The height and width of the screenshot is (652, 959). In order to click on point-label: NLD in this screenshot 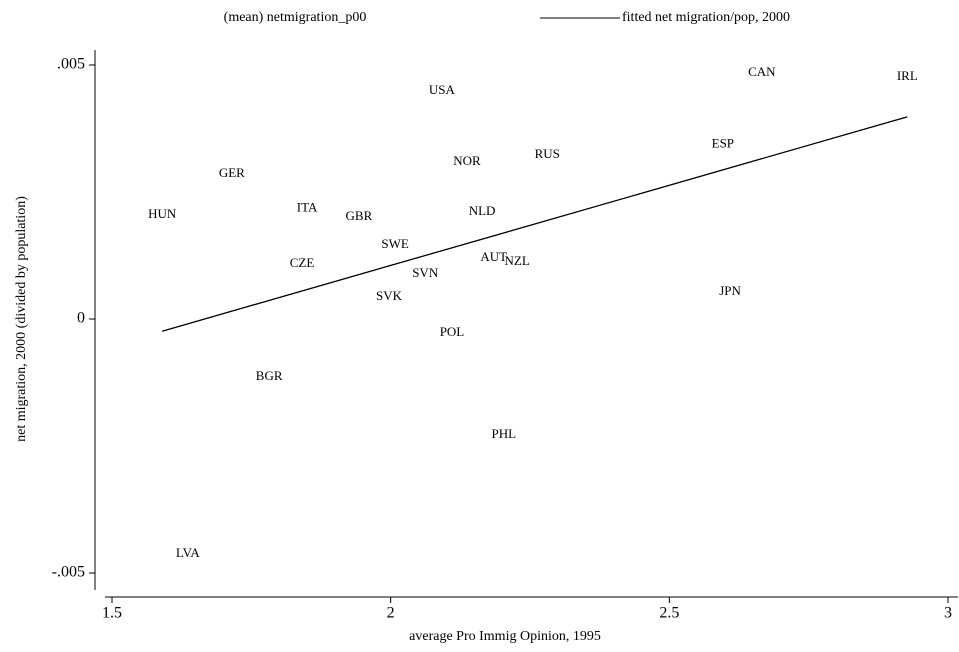, I will do `click(482, 210)`.